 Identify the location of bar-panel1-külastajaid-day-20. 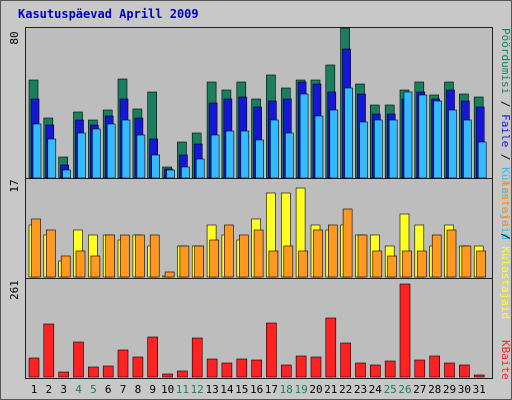
(319, 147).